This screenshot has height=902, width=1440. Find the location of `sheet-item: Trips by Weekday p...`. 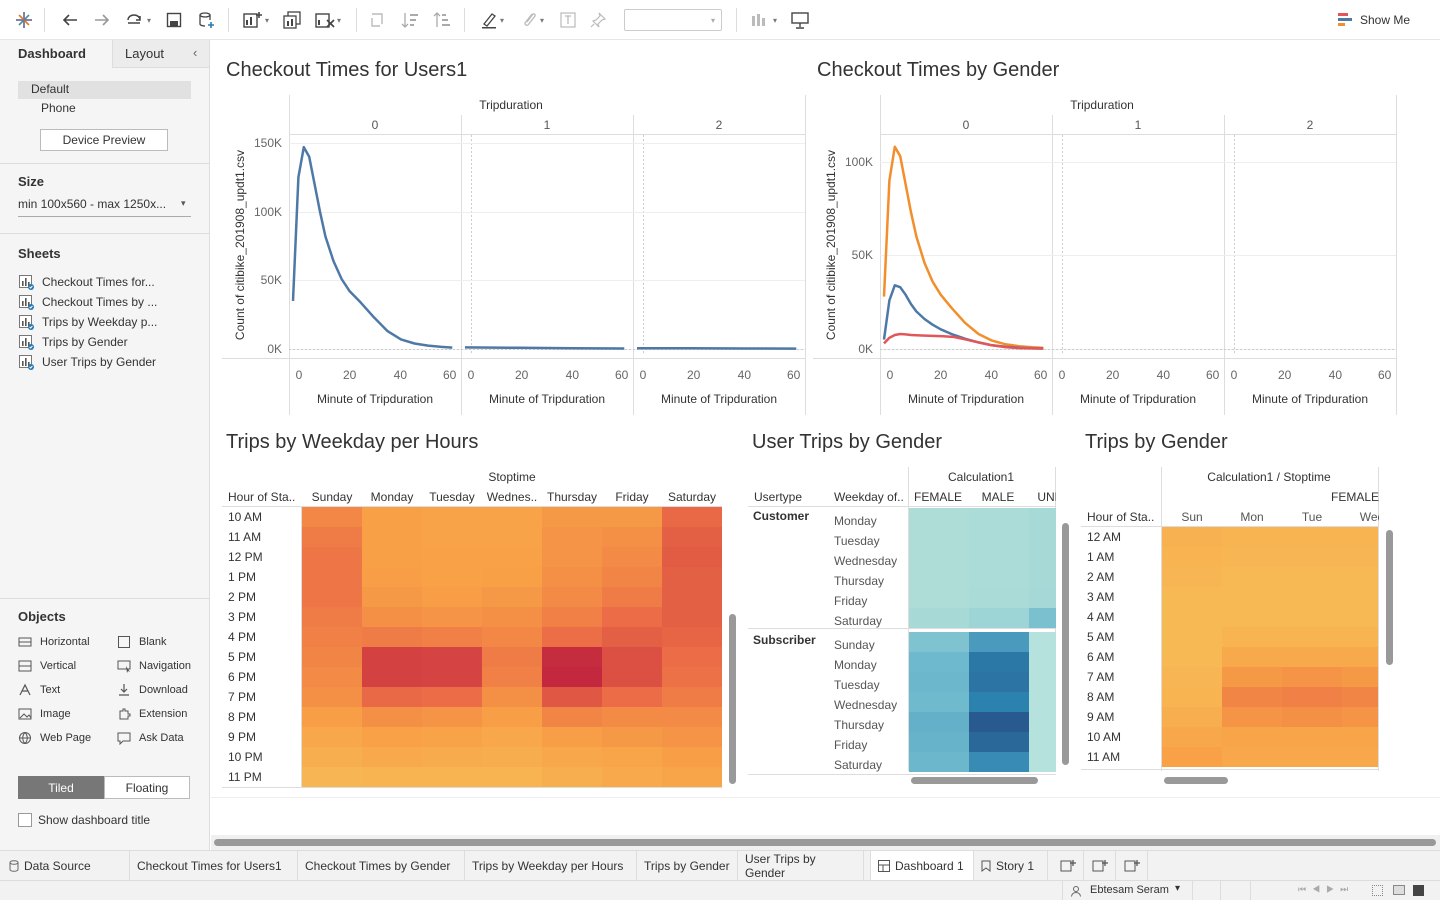

sheet-item: Trips by Weekday p... is located at coordinates (87, 322).